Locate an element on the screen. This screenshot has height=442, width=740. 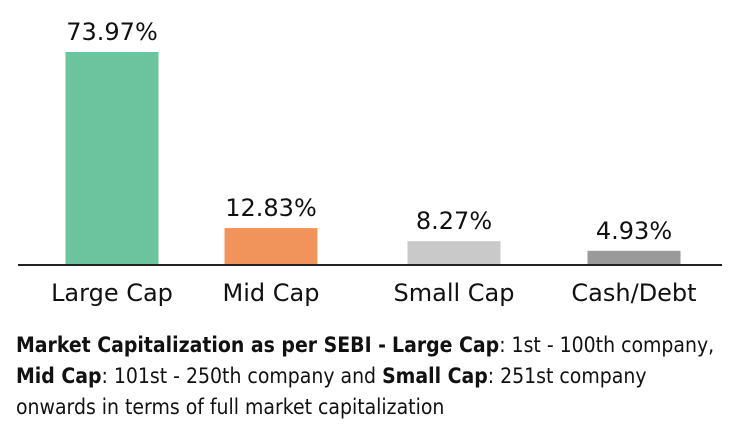
bar-cash-debt is located at coordinates (634, 257).